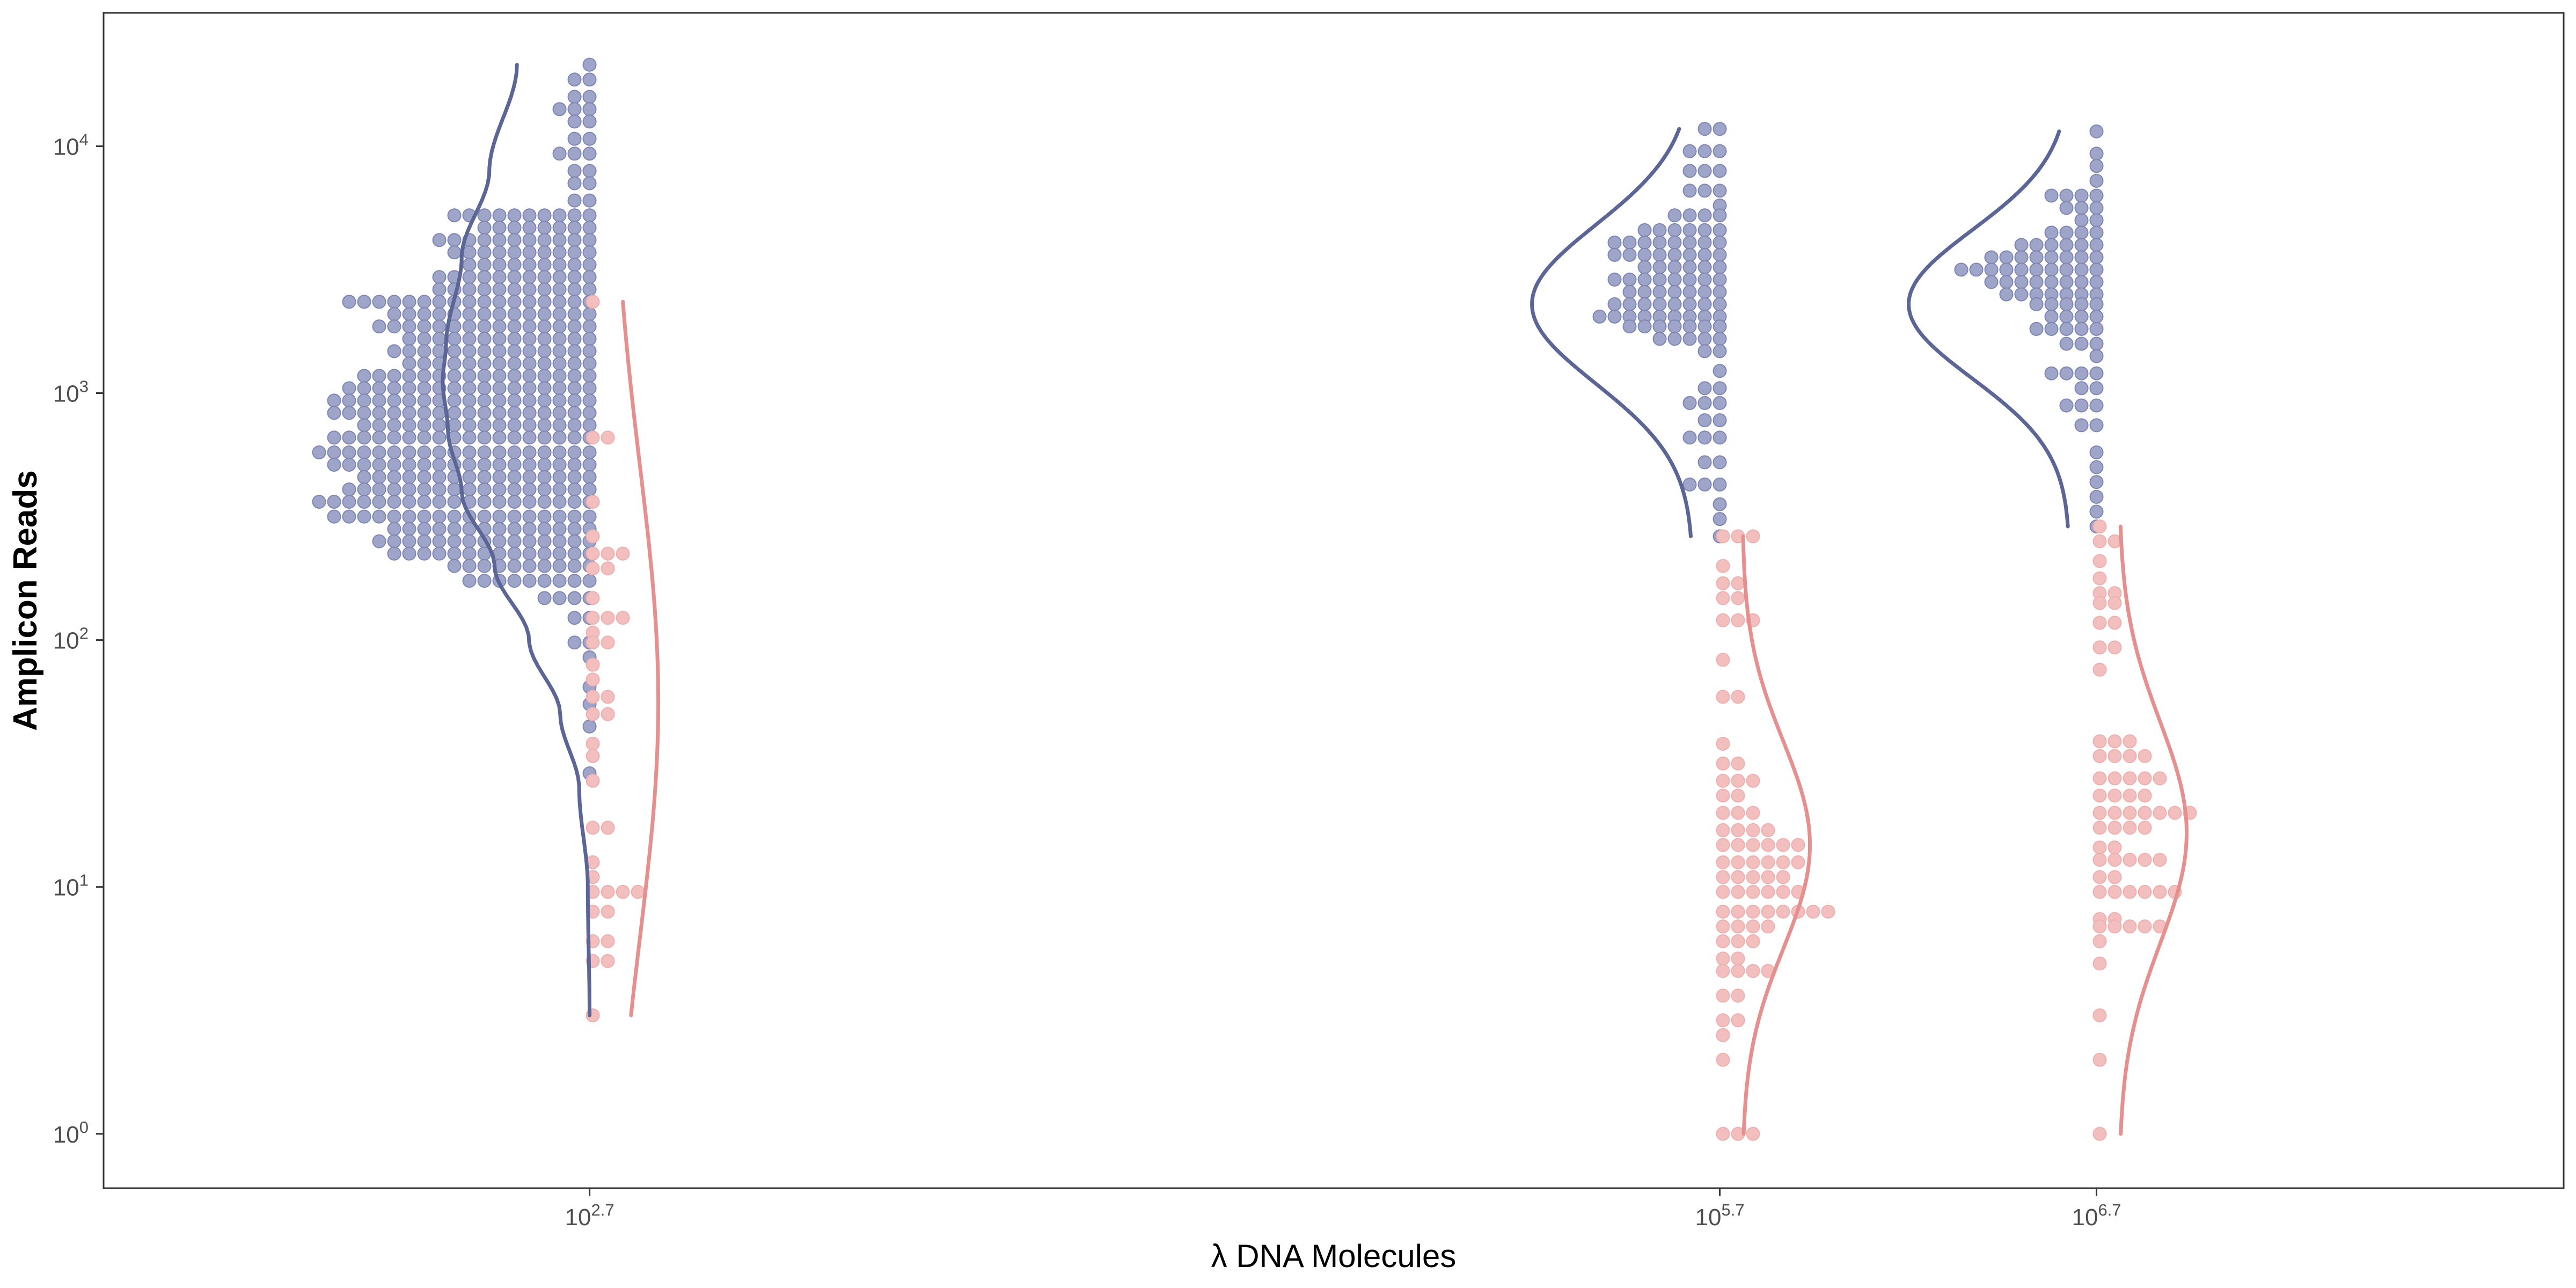  Describe the element at coordinates (71, 1133) in the screenshot. I see `y-tick-label: 10⁰` at that location.